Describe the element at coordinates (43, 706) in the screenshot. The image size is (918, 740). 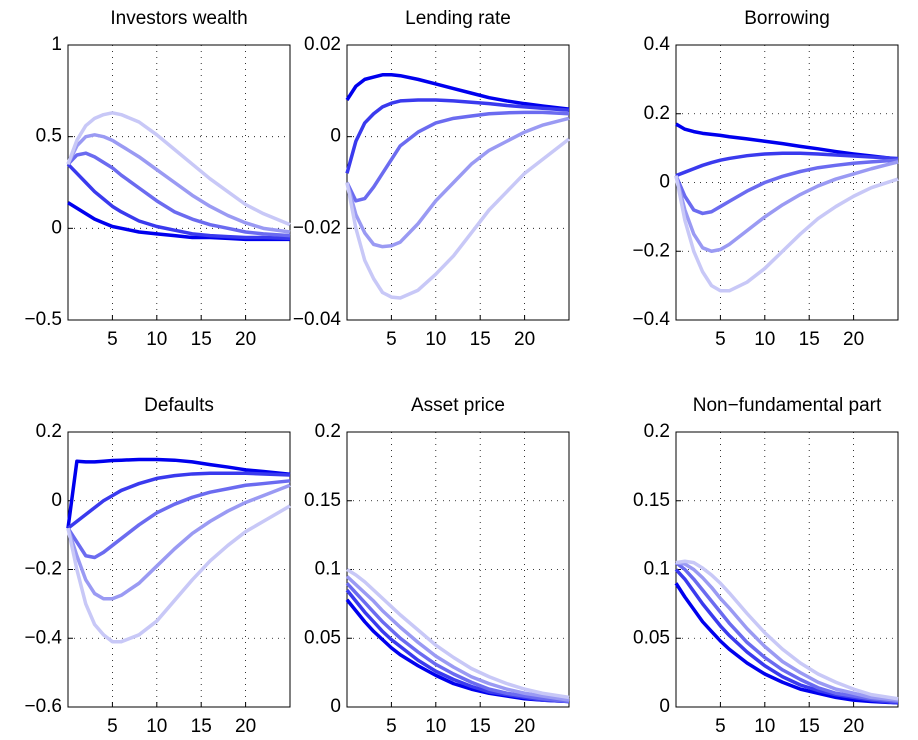
I see `y-tick-label: −0.6` at that location.